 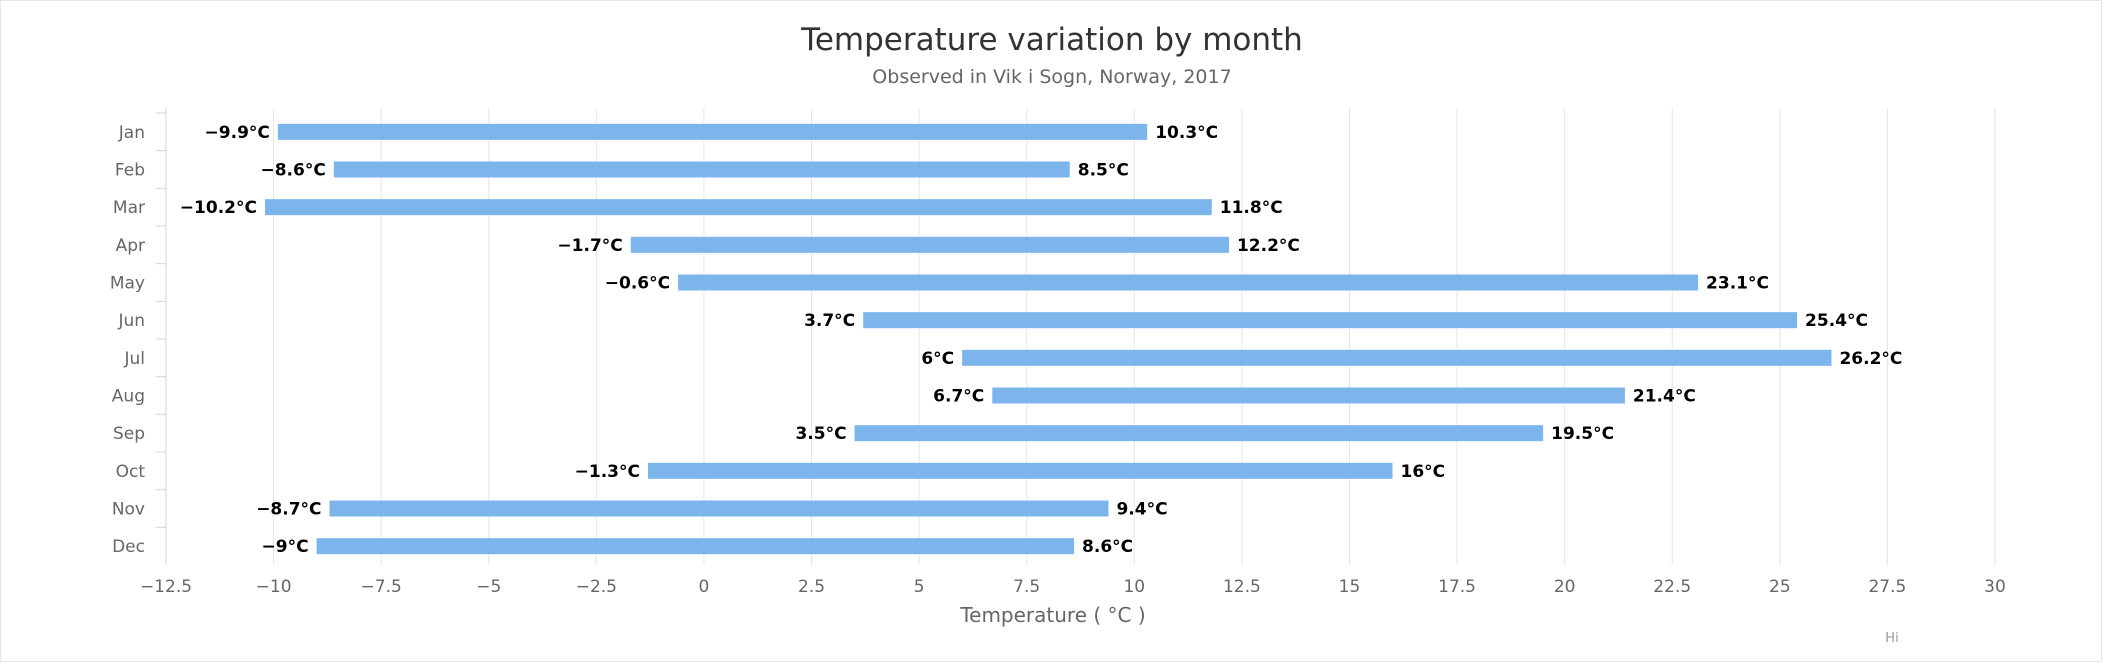 What do you see at coordinates (1582, 434) in the screenshot?
I see `high-data-label: 19.5°C` at bounding box center [1582, 434].